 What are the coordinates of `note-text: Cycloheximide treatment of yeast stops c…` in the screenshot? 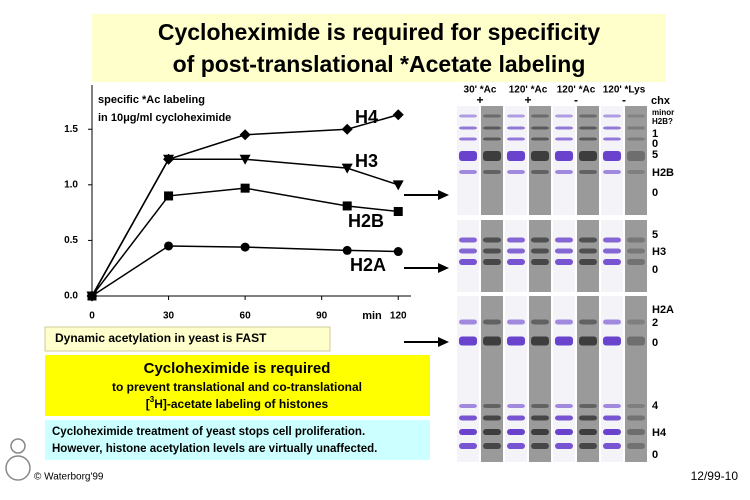 It's located at (208, 432).